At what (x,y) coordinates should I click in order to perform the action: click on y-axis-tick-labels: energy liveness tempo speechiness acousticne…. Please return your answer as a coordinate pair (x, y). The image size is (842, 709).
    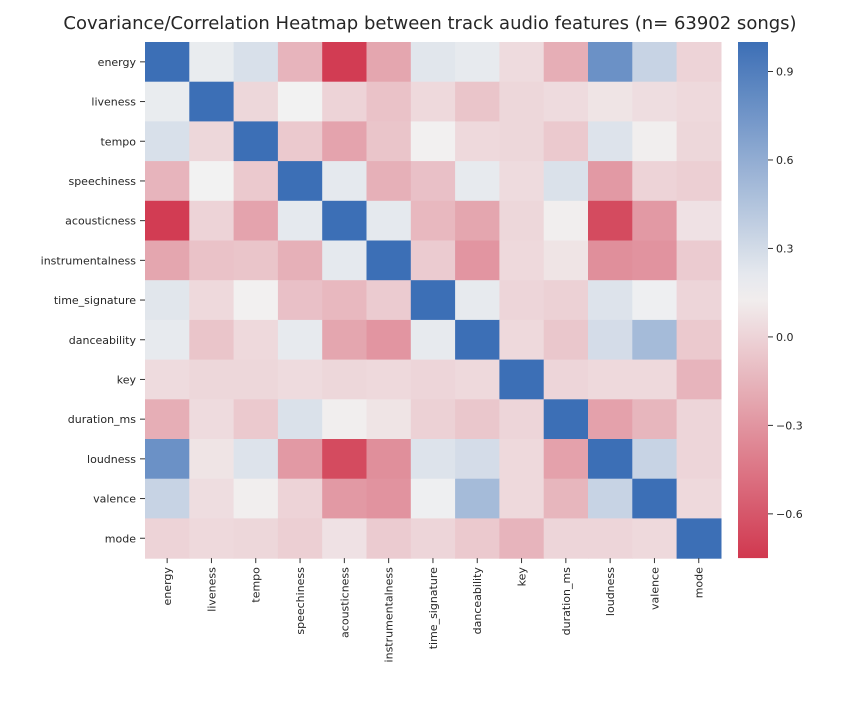
    Looking at the image, I should click on (93, 300).